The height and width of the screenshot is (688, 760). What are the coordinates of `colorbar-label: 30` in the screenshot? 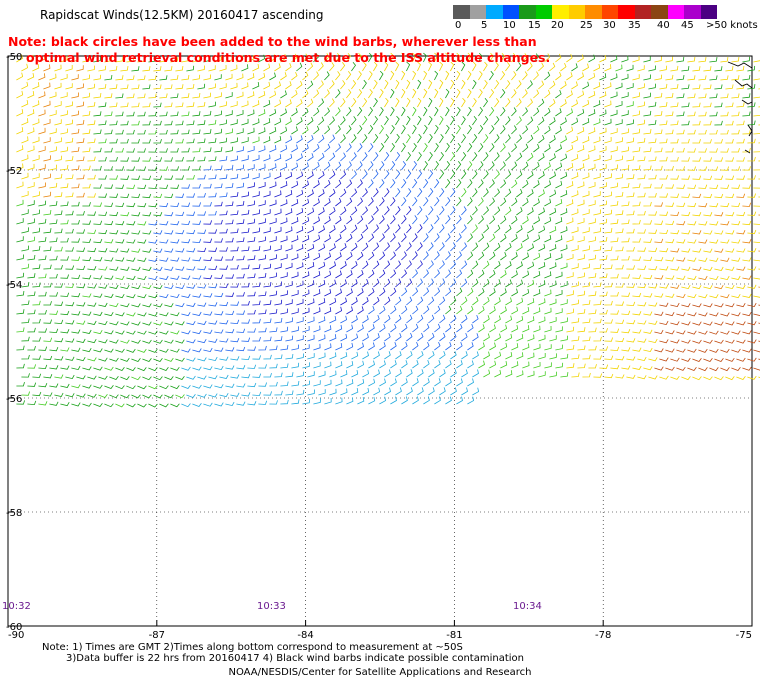 It's located at (609, 25).